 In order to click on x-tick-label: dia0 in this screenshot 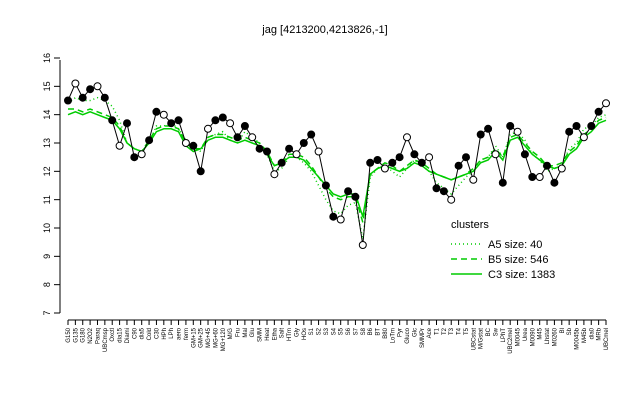, I will do `click(592, 333)`.